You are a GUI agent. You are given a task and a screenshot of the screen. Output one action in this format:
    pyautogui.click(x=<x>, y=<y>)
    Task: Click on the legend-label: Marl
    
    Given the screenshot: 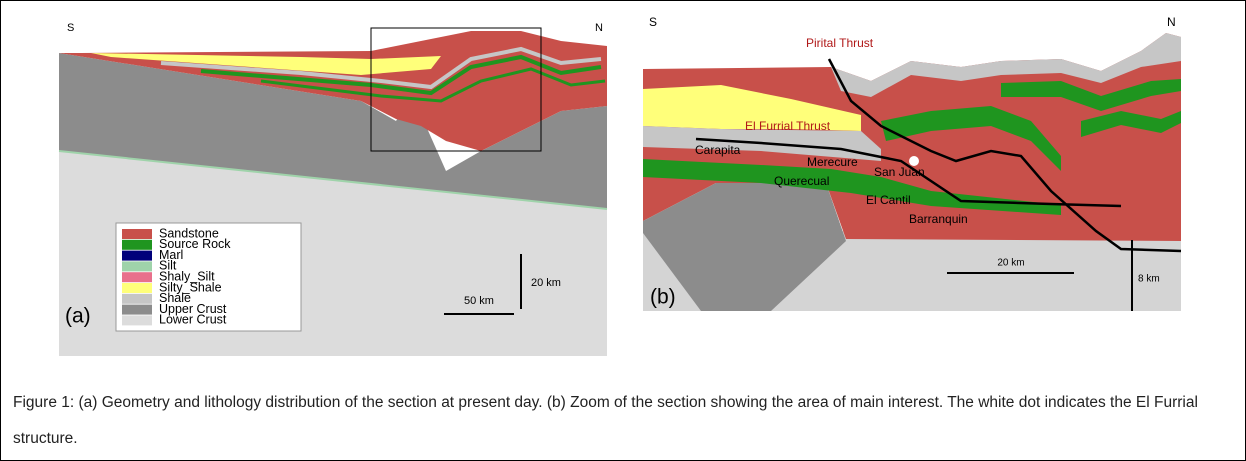 What is the action you would take?
    pyautogui.click(x=171, y=255)
    